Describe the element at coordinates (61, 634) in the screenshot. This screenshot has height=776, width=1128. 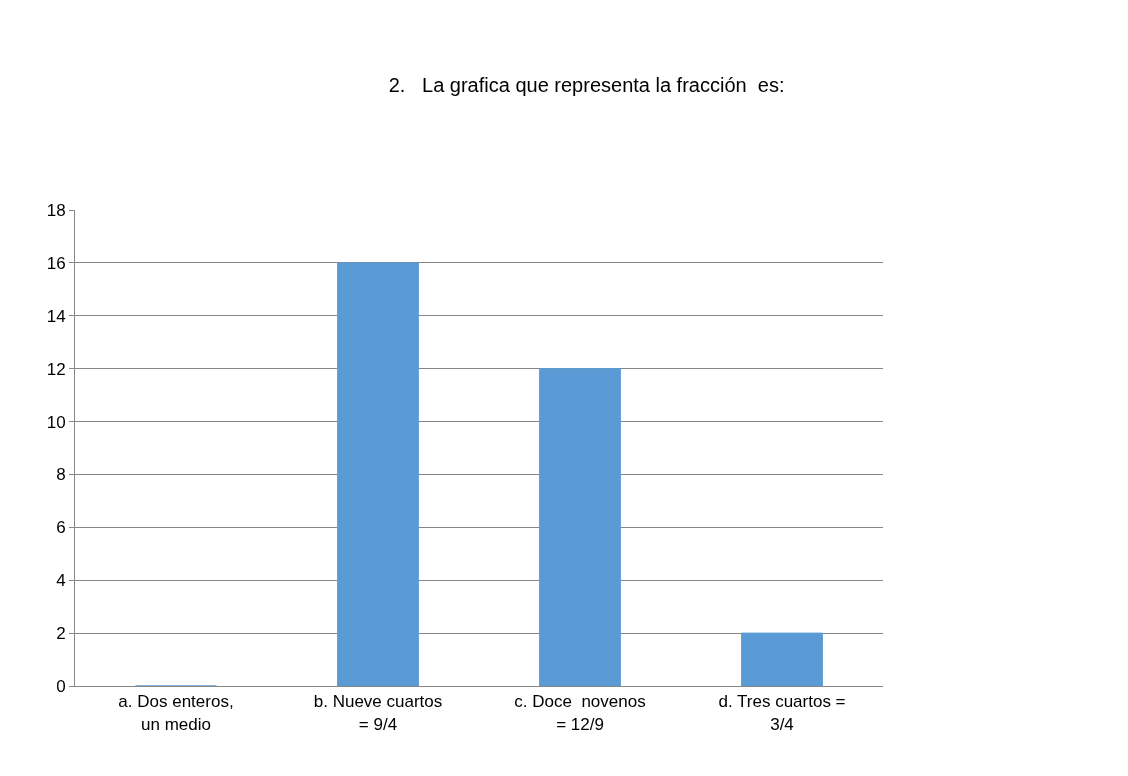
I see `y-tick-label: 2` at that location.